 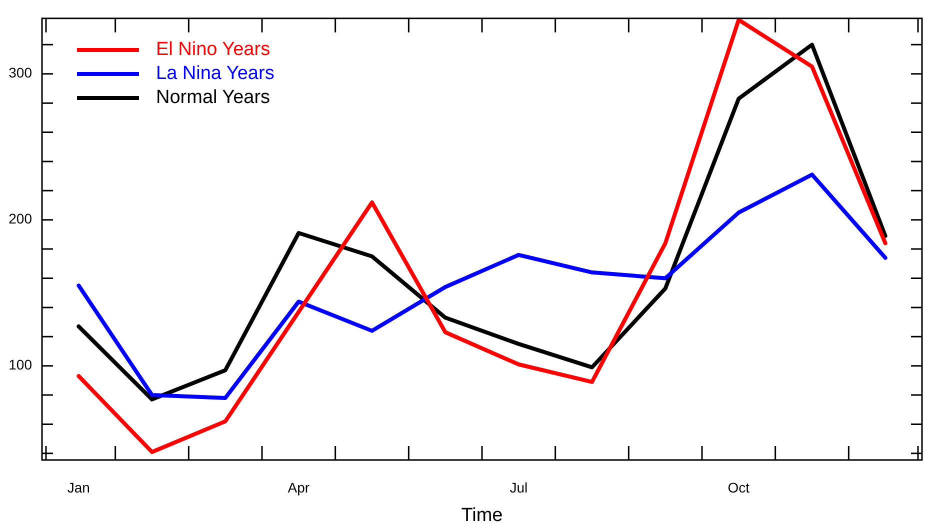 I want to click on x-tick-label: Apr, so click(x=299, y=487).